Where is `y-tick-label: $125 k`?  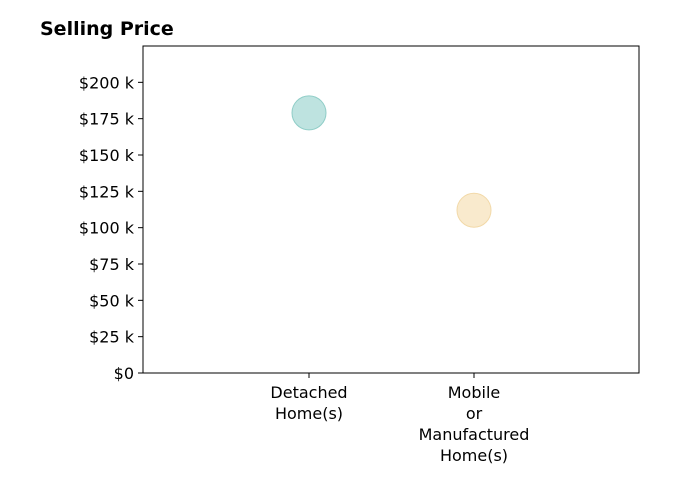
y-tick-label: $125 k is located at coordinates (107, 191).